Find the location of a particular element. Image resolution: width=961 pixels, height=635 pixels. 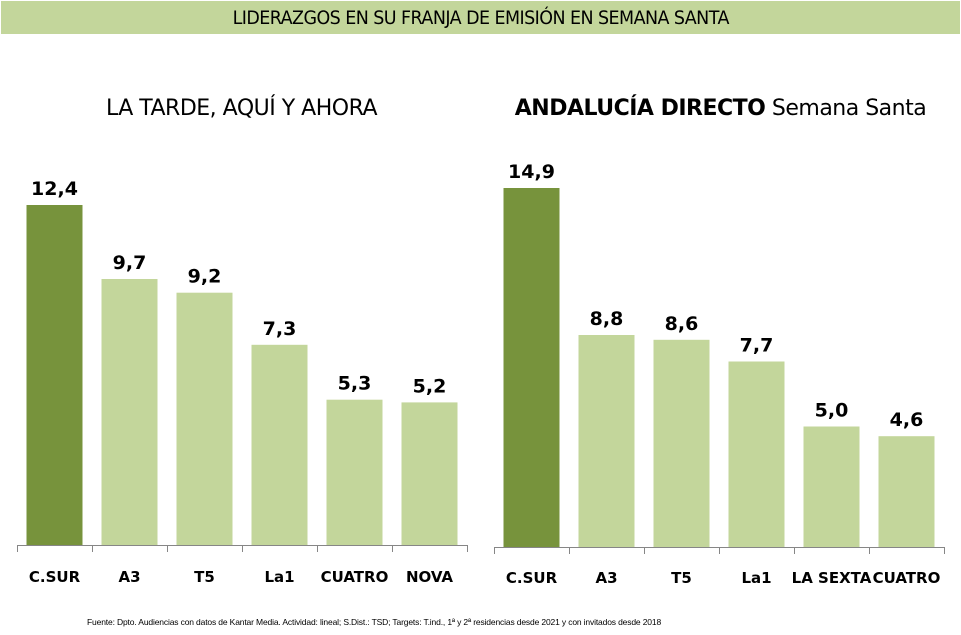

data-label: 5,0 is located at coordinates (832, 411).